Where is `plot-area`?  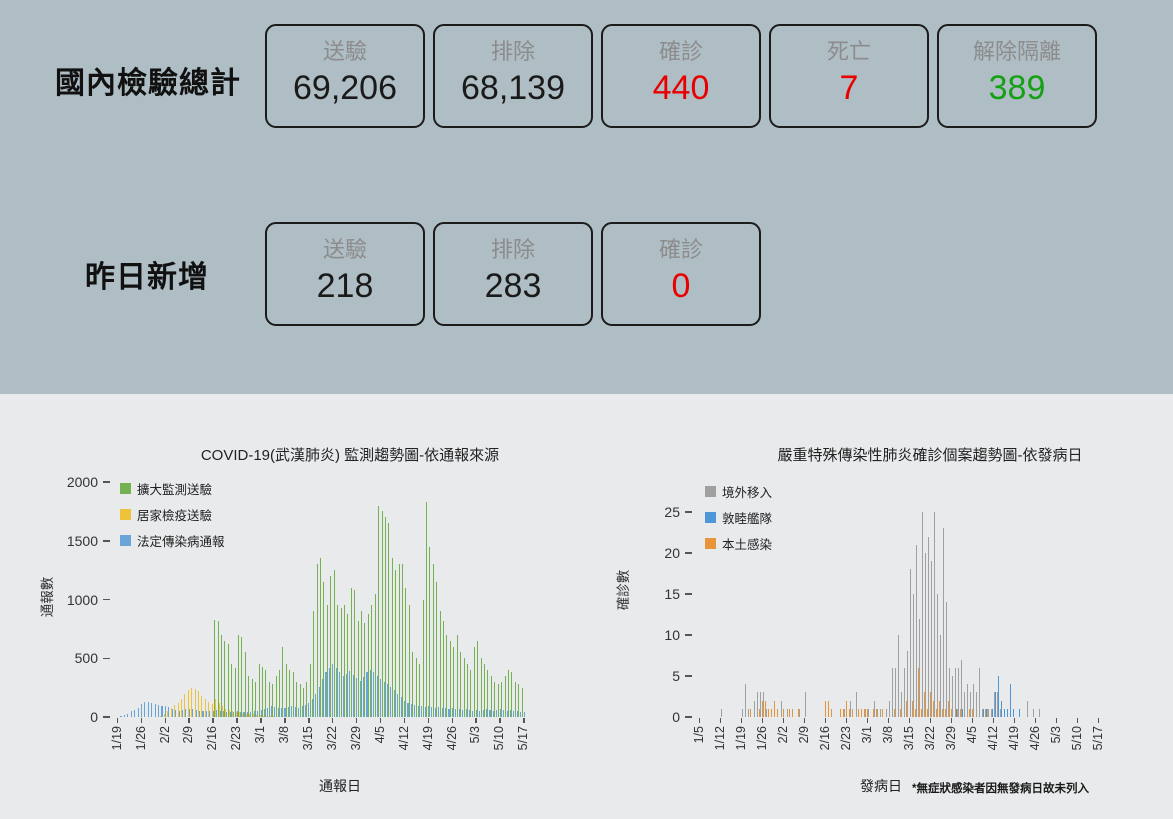 plot-area is located at coordinates (320, 599).